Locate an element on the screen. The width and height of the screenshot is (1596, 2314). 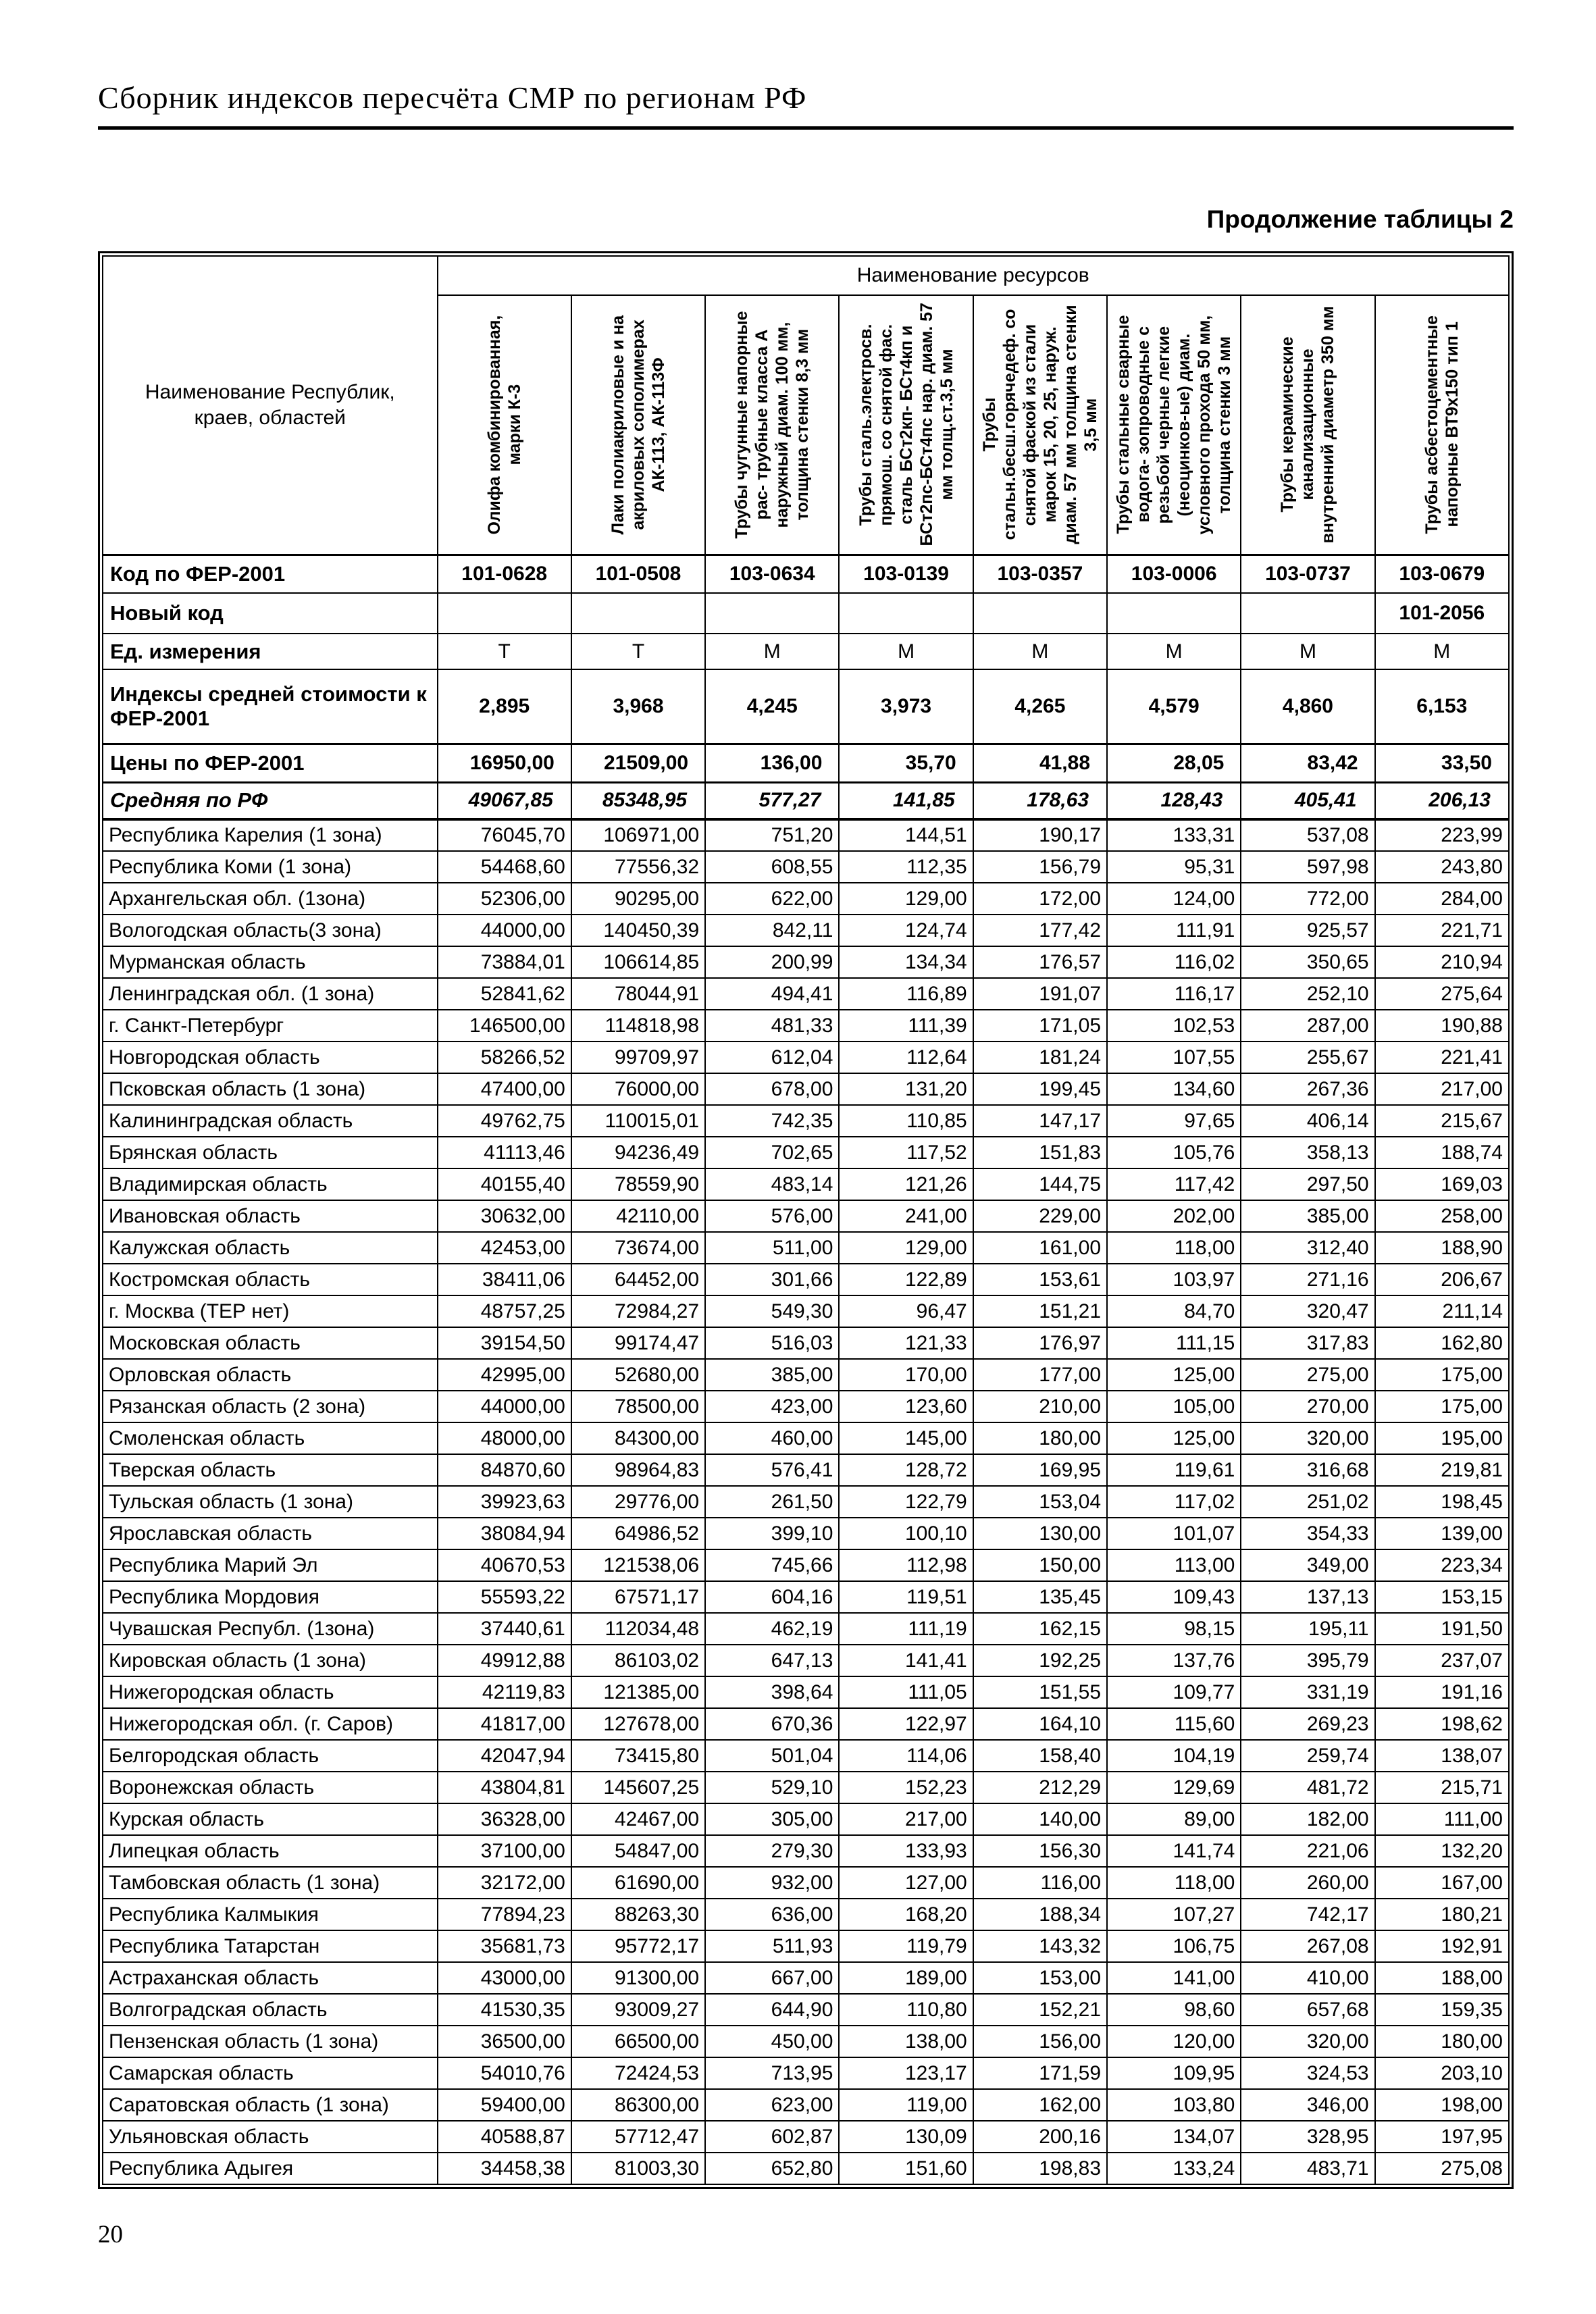
value-cell: 42995,00 is located at coordinates (504, 1374).